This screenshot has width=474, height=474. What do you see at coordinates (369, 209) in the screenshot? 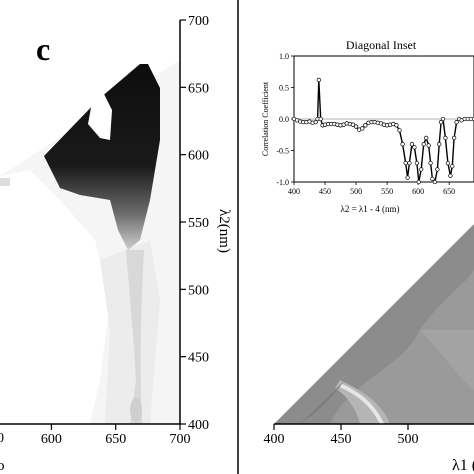
I see `inset-x-axis-label: λ2 = λ1 - 4 (nm)` at bounding box center [369, 209].